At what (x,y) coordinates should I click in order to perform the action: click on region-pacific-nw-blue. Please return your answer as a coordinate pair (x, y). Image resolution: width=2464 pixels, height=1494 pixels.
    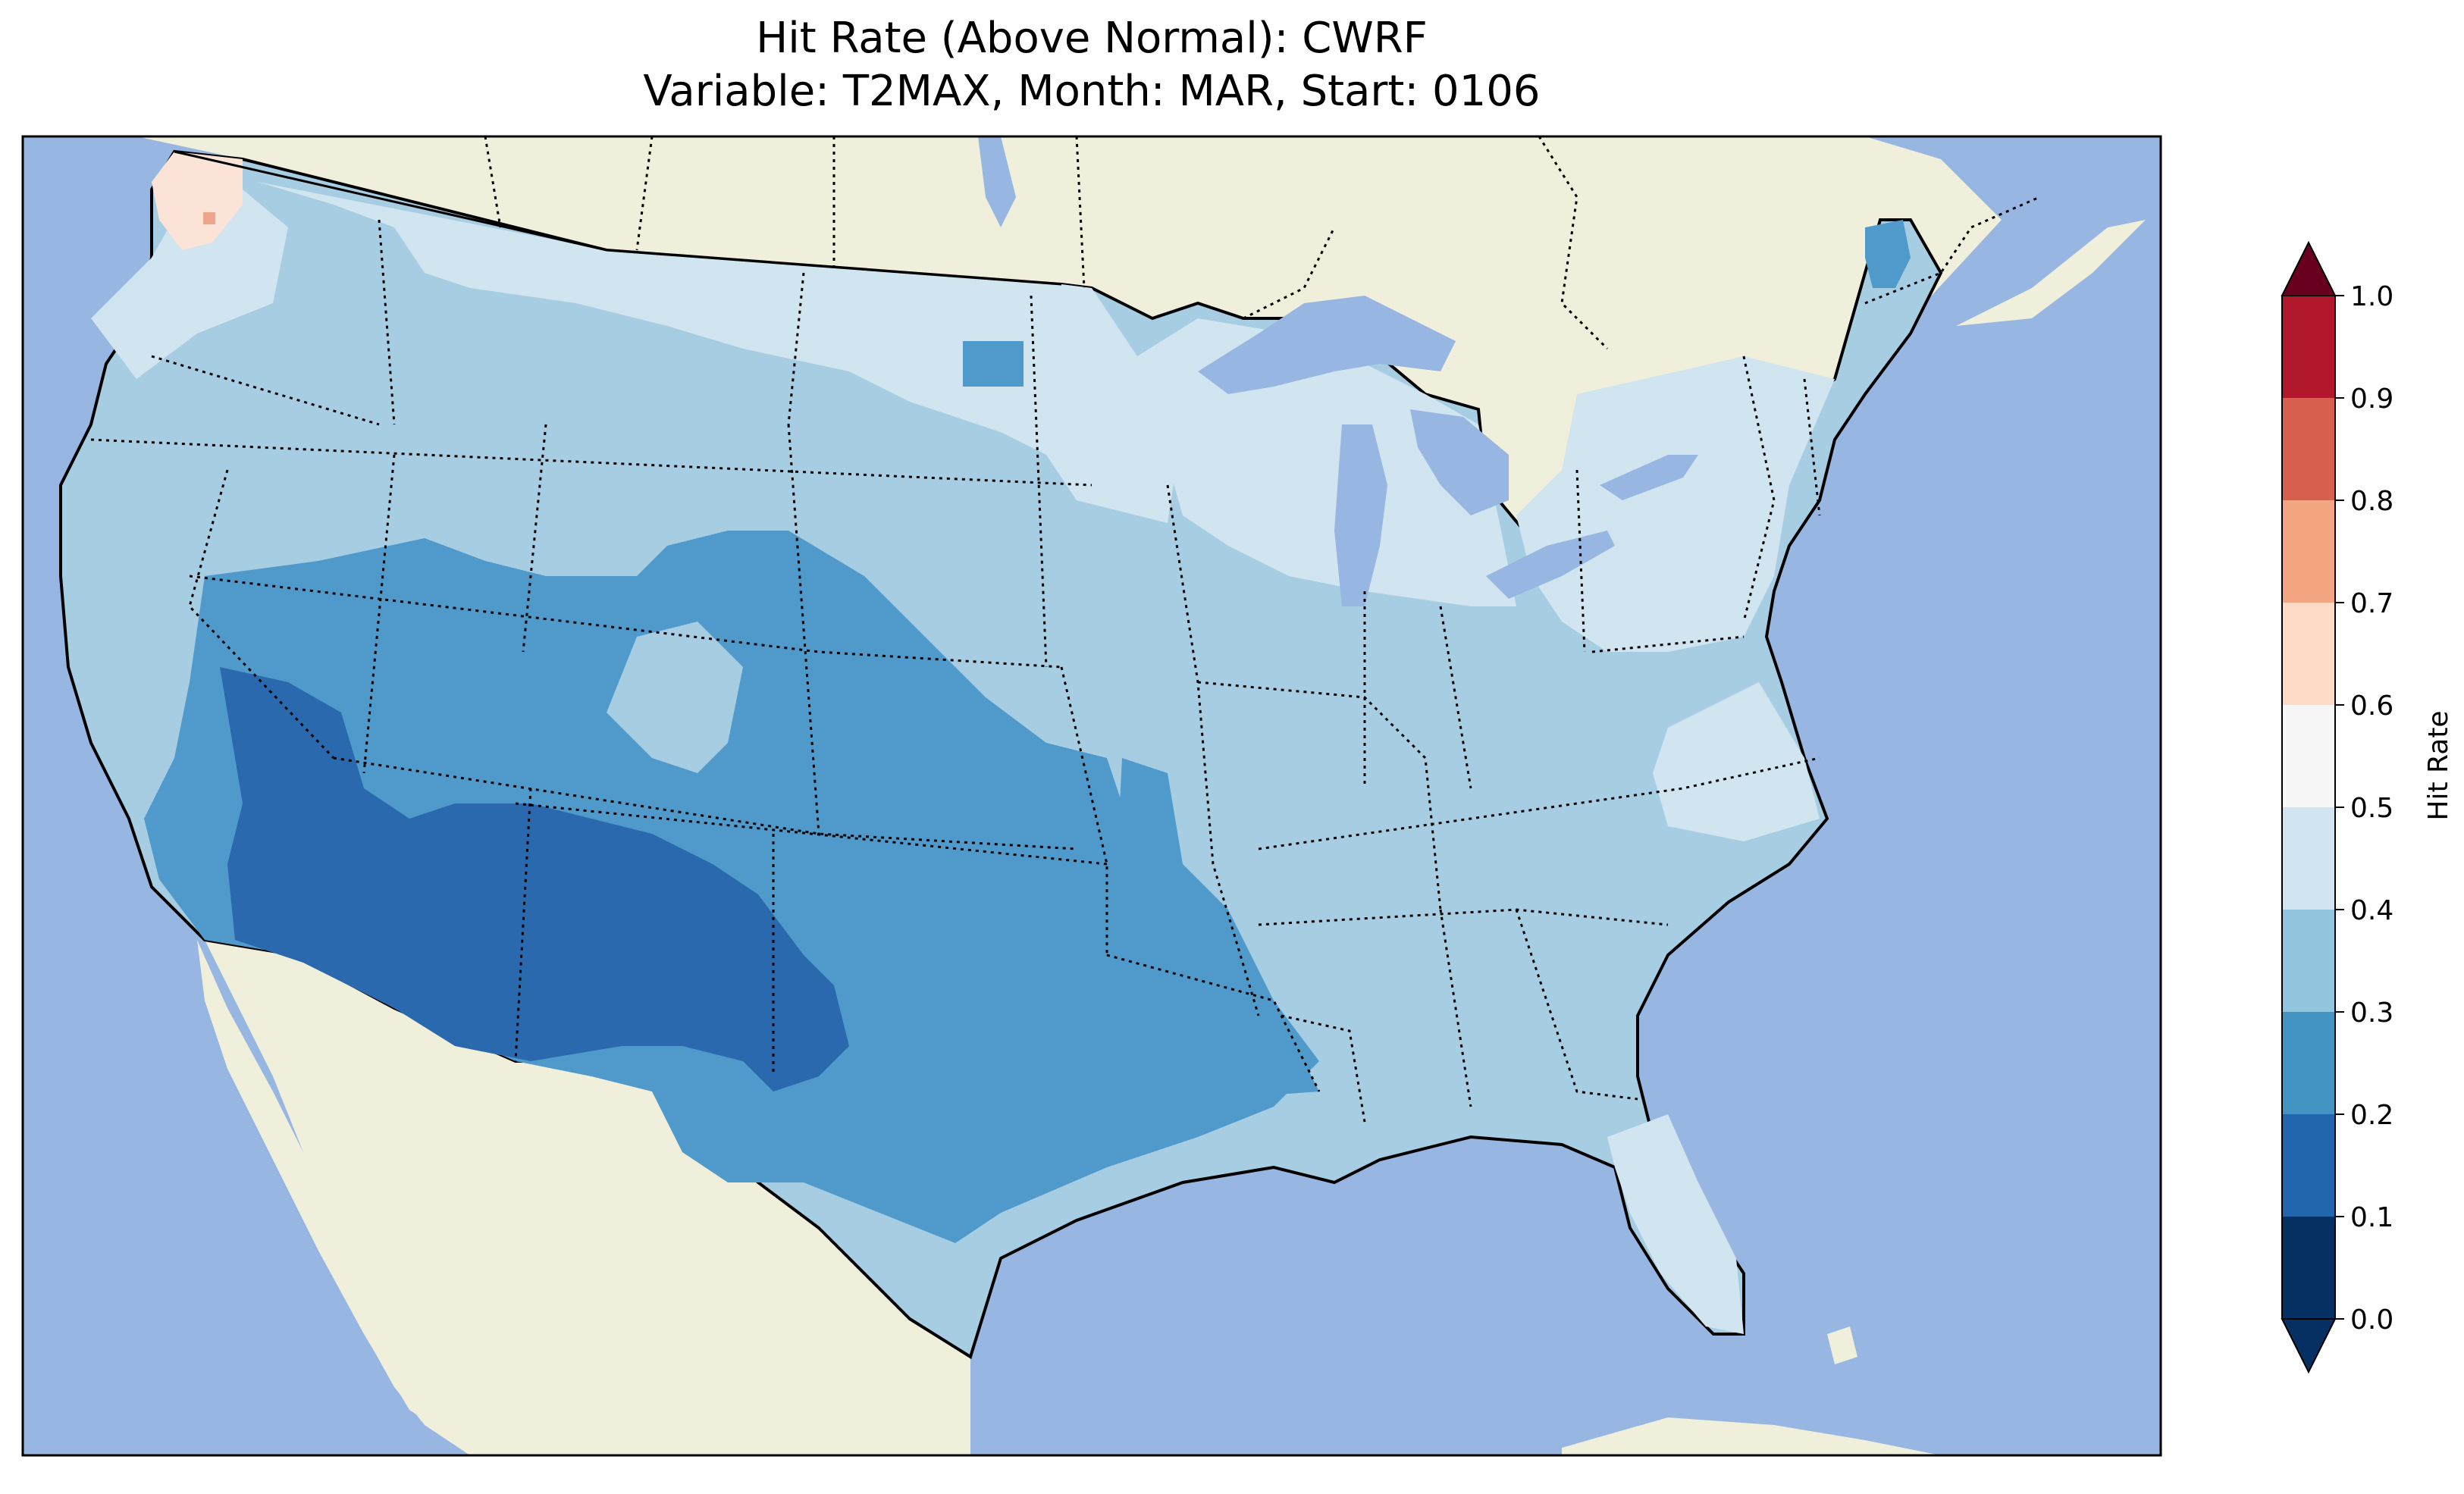
    Looking at the image, I should click on (189, 284).